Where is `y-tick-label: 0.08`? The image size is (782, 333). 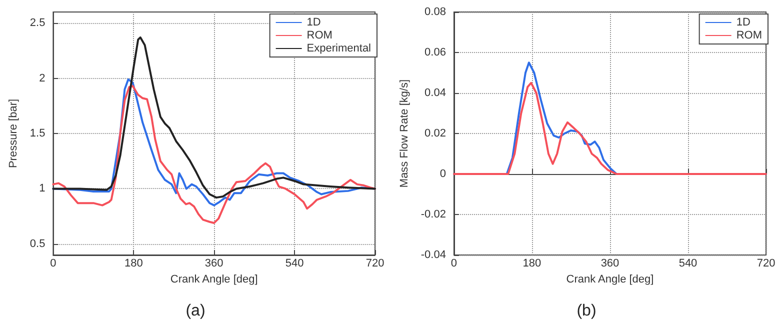
y-tick-label: 0.08 is located at coordinates (435, 12).